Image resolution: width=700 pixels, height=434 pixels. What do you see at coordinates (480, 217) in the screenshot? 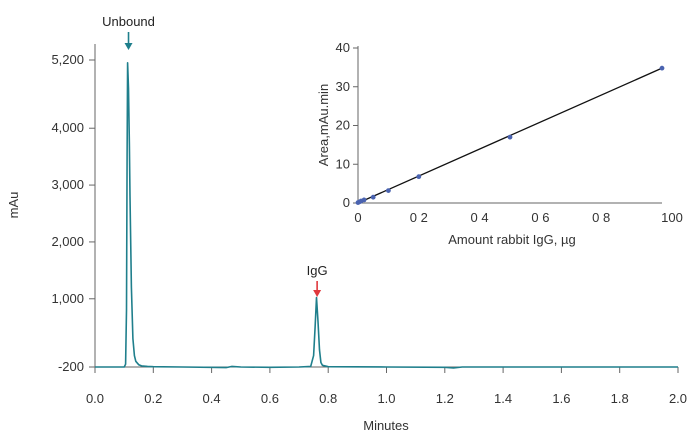
I see `inset-x-tick-label: 0 4` at bounding box center [480, 217].